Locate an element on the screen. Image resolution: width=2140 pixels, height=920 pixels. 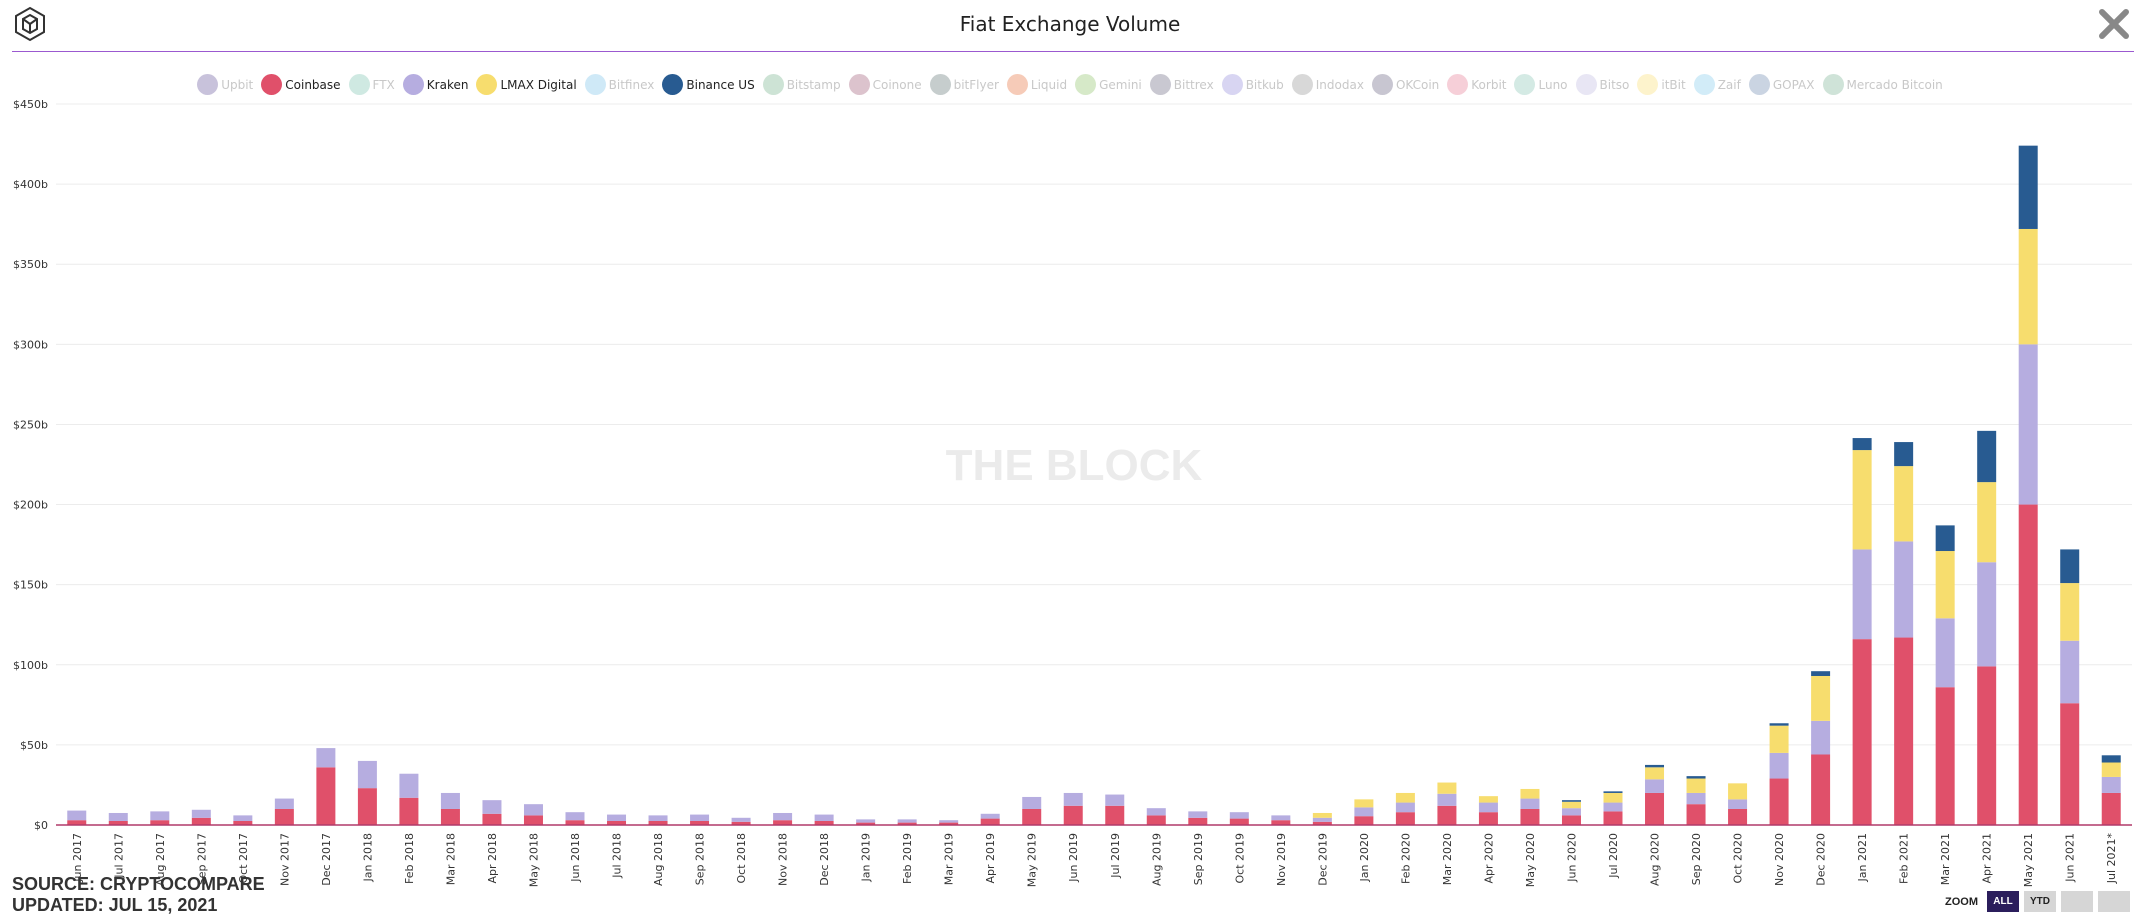
legend-item-okcoin: OKCoin is located at coordinates (1405, 84).